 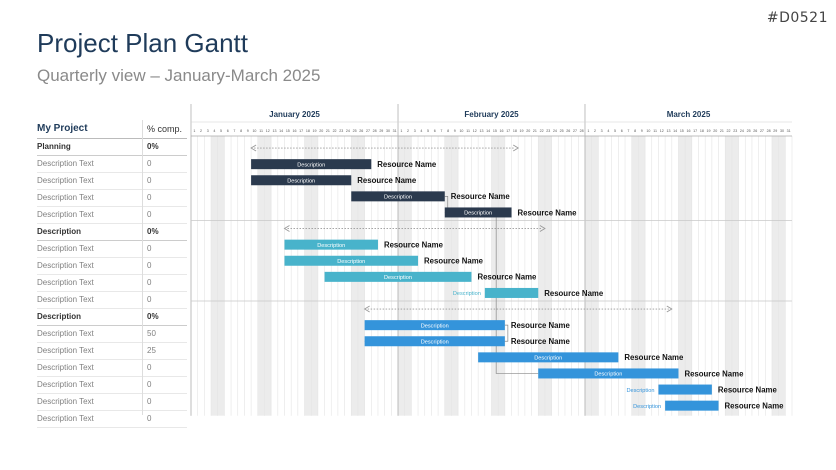 I want to click on task-row: Description Text 25, so click(x=112, y=351).